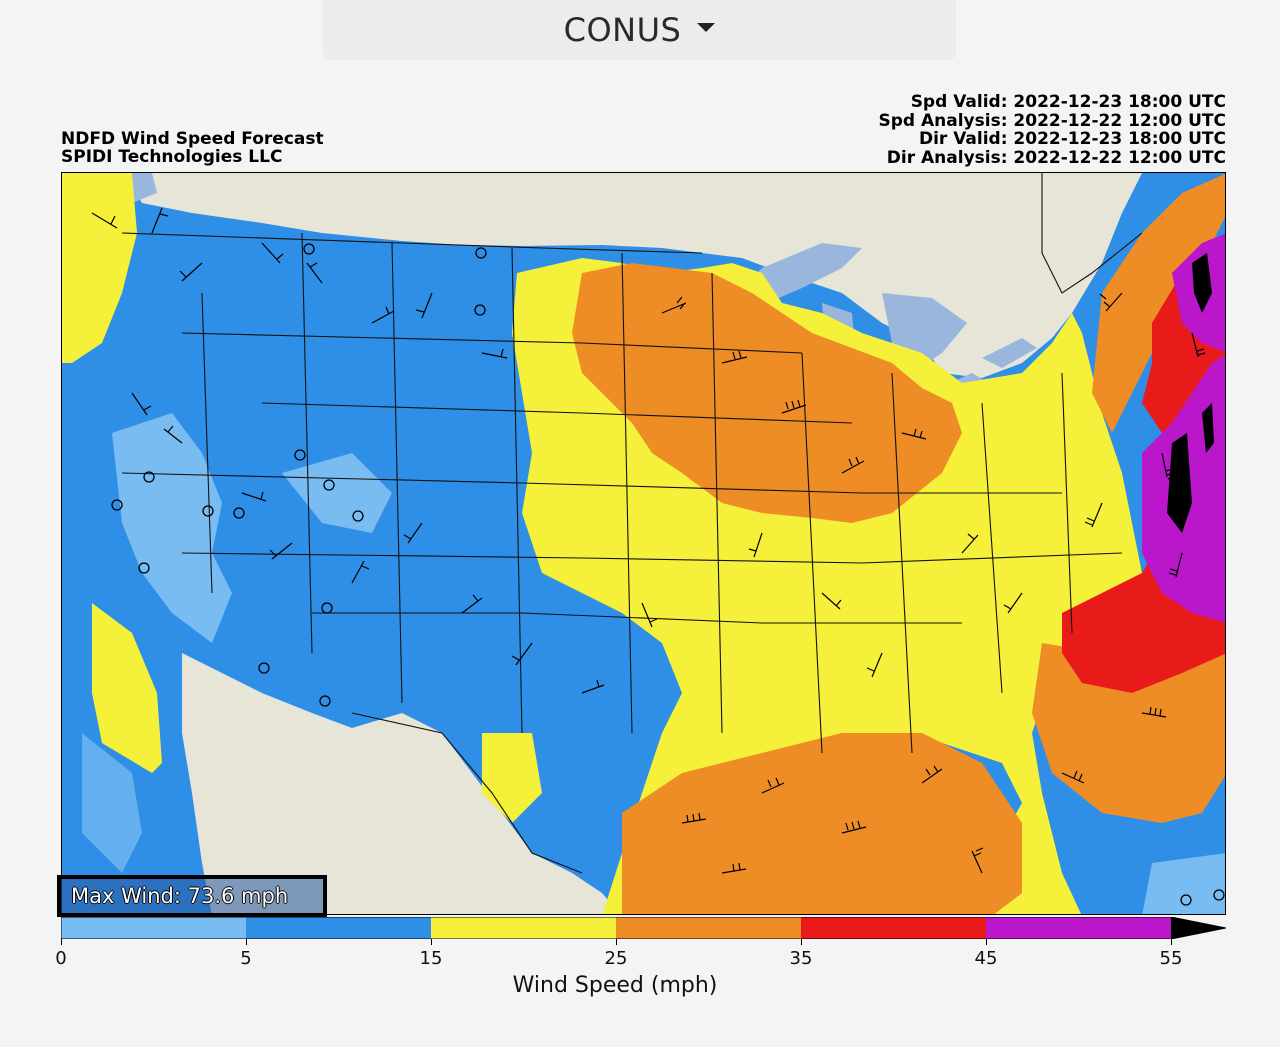  Describe the element at coordinates (1190, 393) in the screenshot. I see `zone-55plus-mph` at that location.